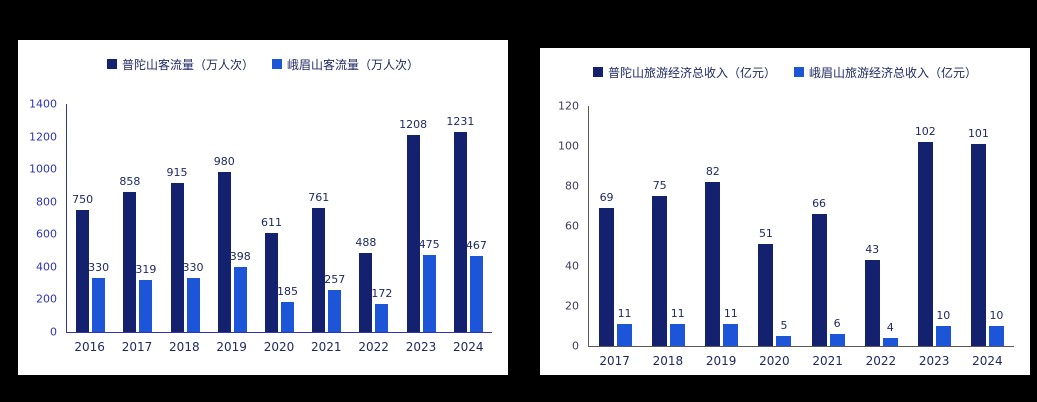  I want to click on bar-value-label: 102, so click(925, 131).